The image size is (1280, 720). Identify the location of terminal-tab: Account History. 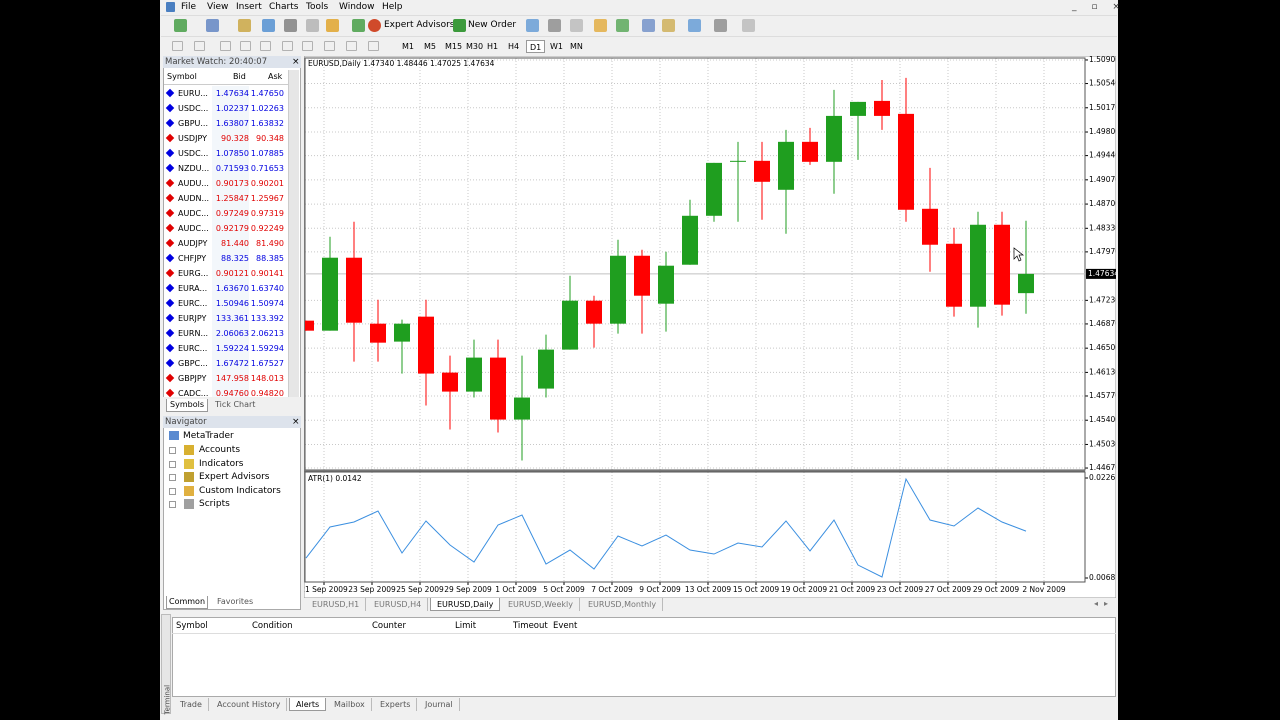
(249, 704).